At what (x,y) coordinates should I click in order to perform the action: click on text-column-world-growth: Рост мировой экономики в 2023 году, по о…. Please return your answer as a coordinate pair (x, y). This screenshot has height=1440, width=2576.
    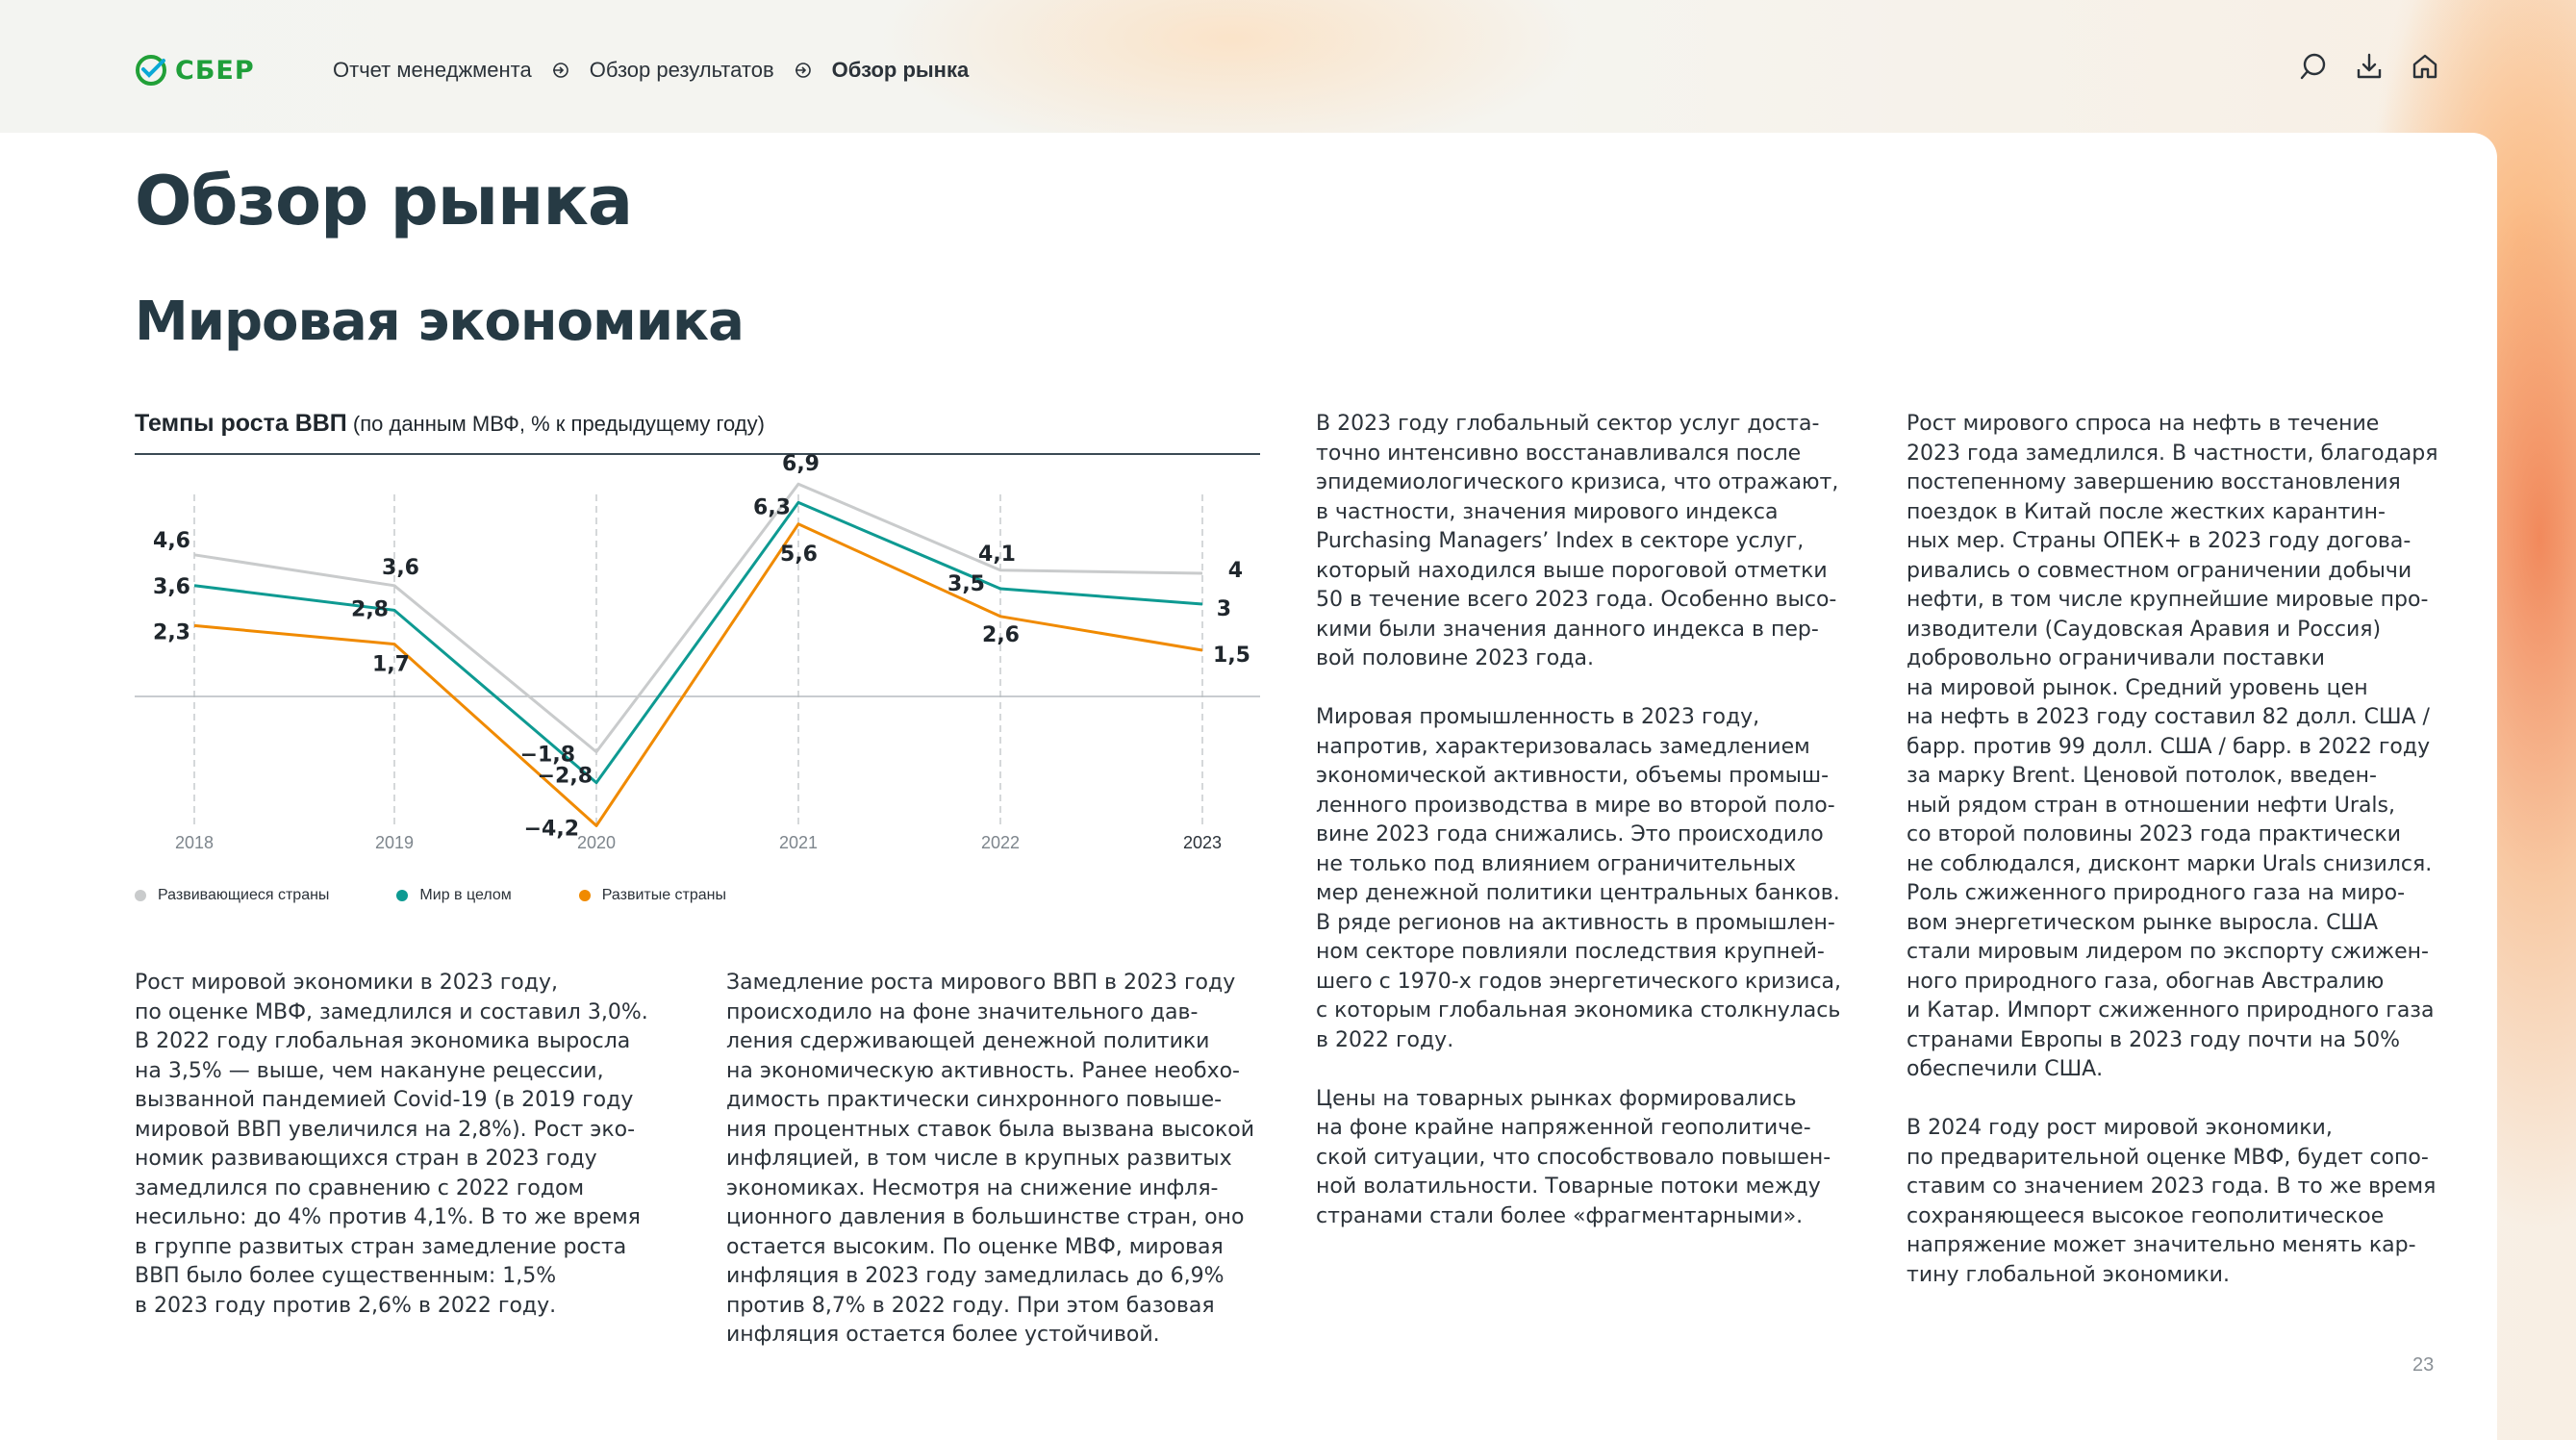
    Looking at the image, I should click on (404, 1160).